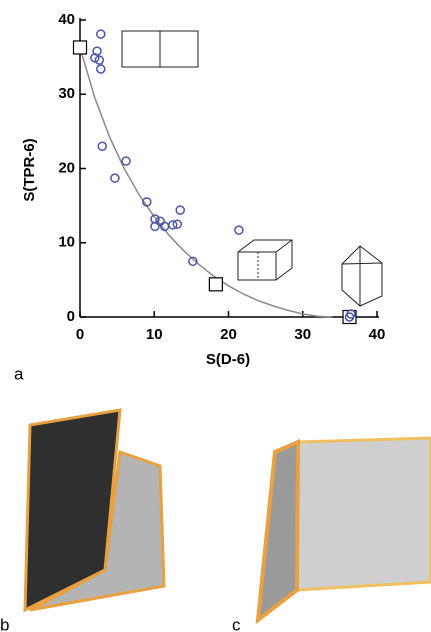 Image resolution: width=431 pixels, height=632 pixels. What do you see at coordinates (80, 334) in the screenshot?
I see `x-tick-label: 0` at bounding box center [80, 334].